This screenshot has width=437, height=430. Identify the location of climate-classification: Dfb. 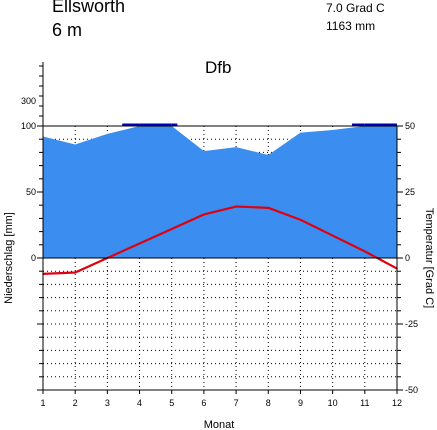
(218, 67).